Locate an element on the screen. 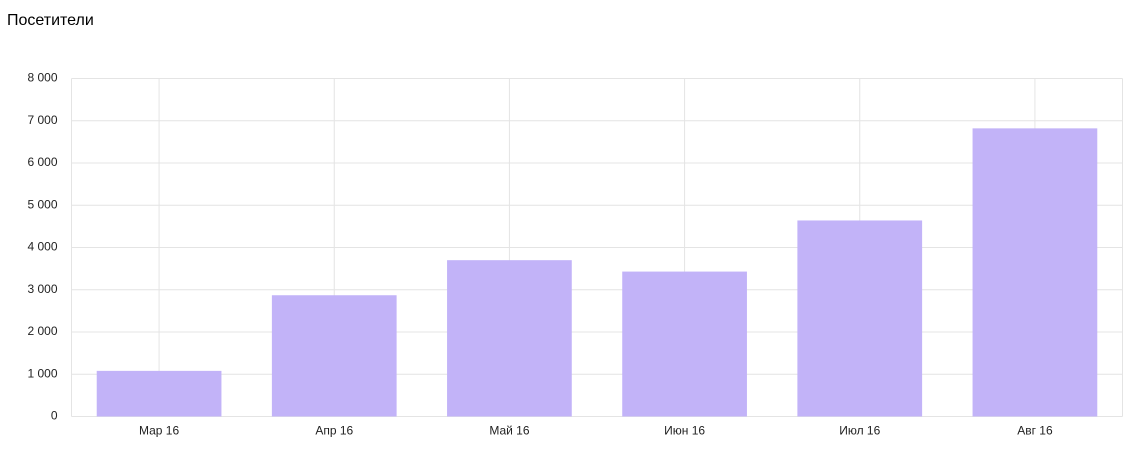  y-tick-label: 5 000 is located at coordinates (42, 204).